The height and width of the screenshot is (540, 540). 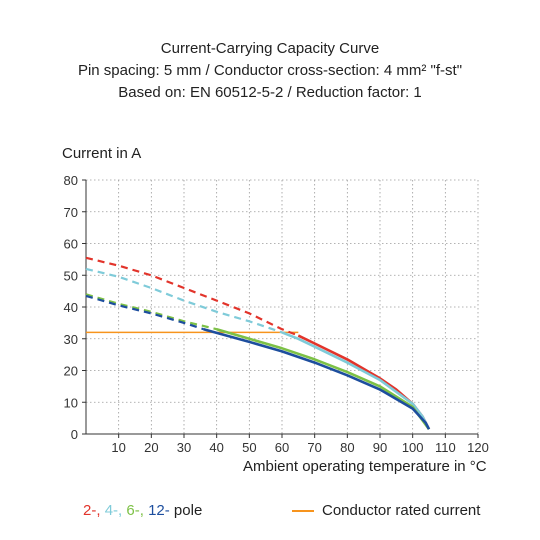 What do you see at coordinates (188, 510) in the screenshot?
I see `legend-pole-suffix: pole` at bounding box center [188, 510].